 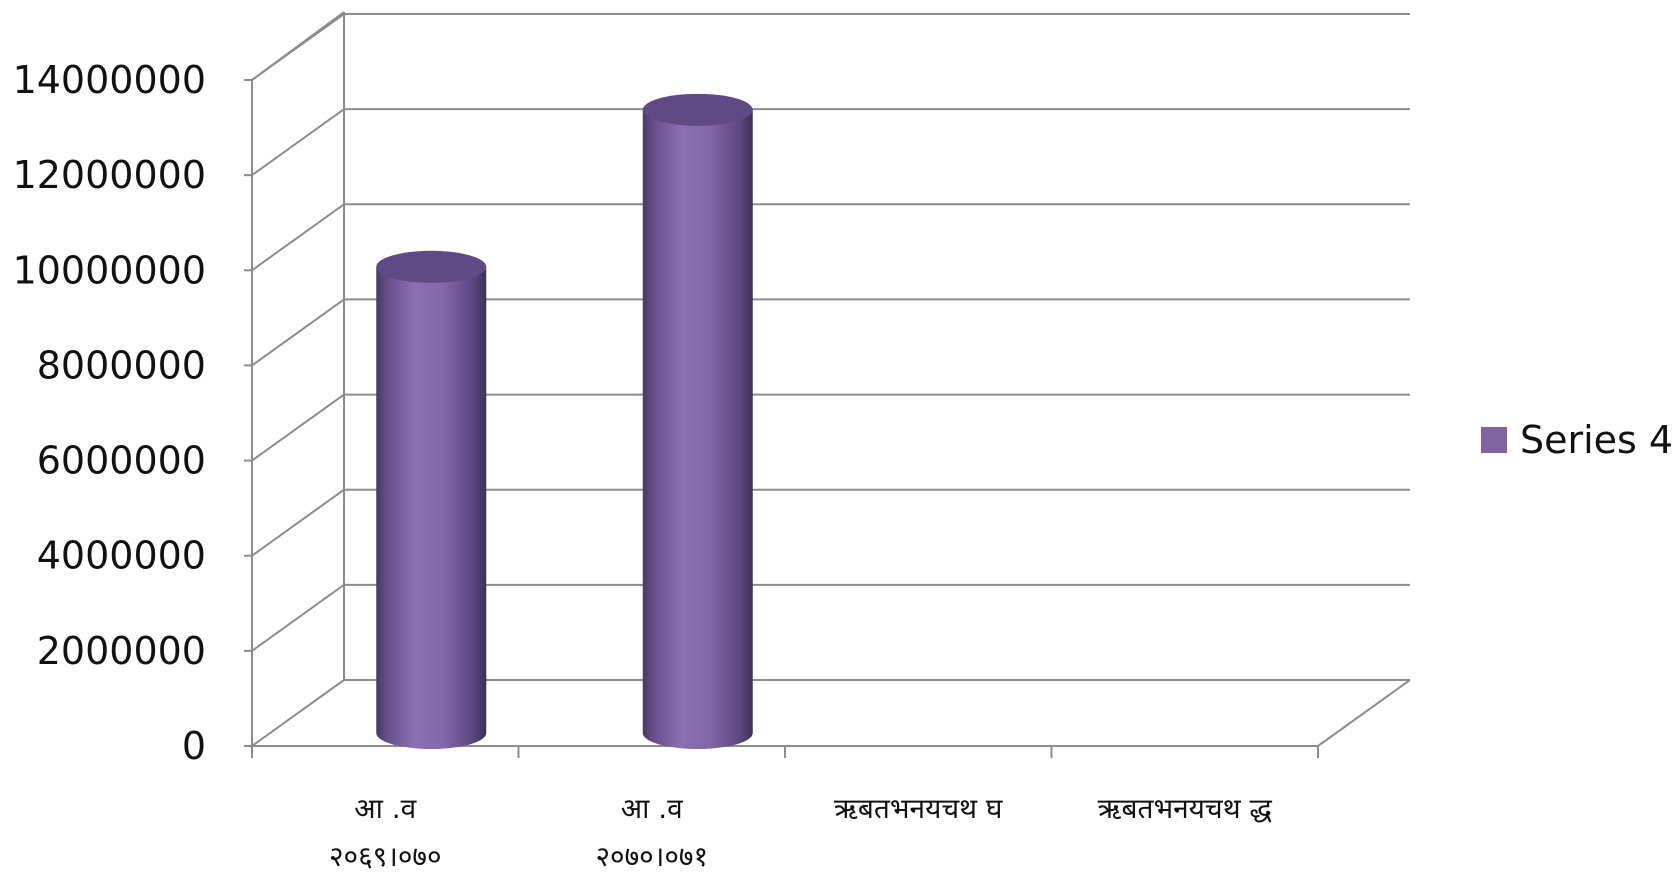 What do you see at coordinates (109, 80) in the screenshot?
I see `y-tick-label: 14000000` at bounding box center [109, 80].